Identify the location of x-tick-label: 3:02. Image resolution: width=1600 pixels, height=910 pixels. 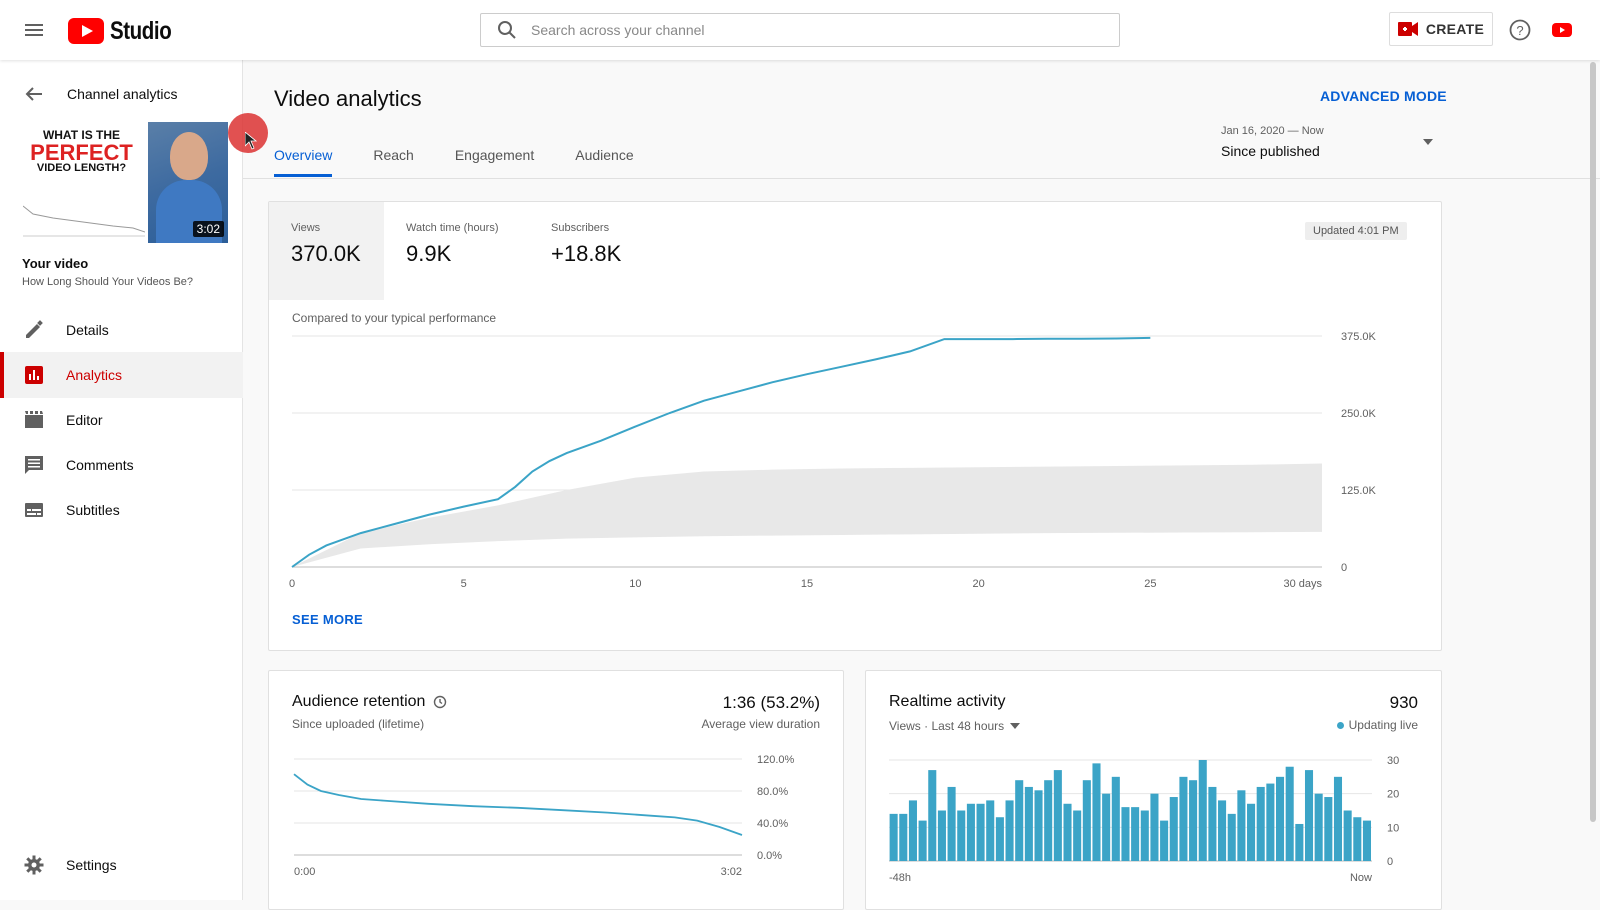
(731, 872).